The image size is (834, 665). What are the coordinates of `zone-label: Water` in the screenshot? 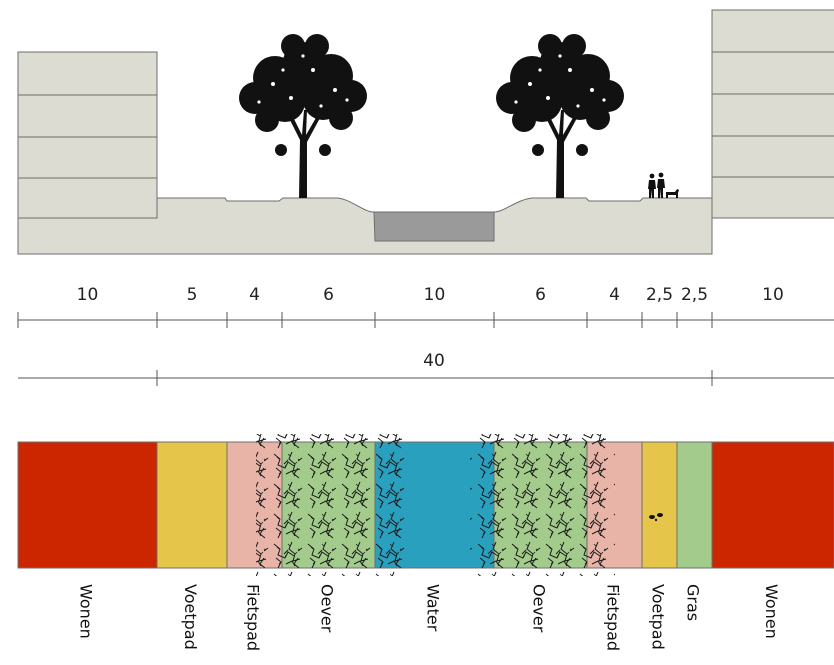 It's located at (433, 608).